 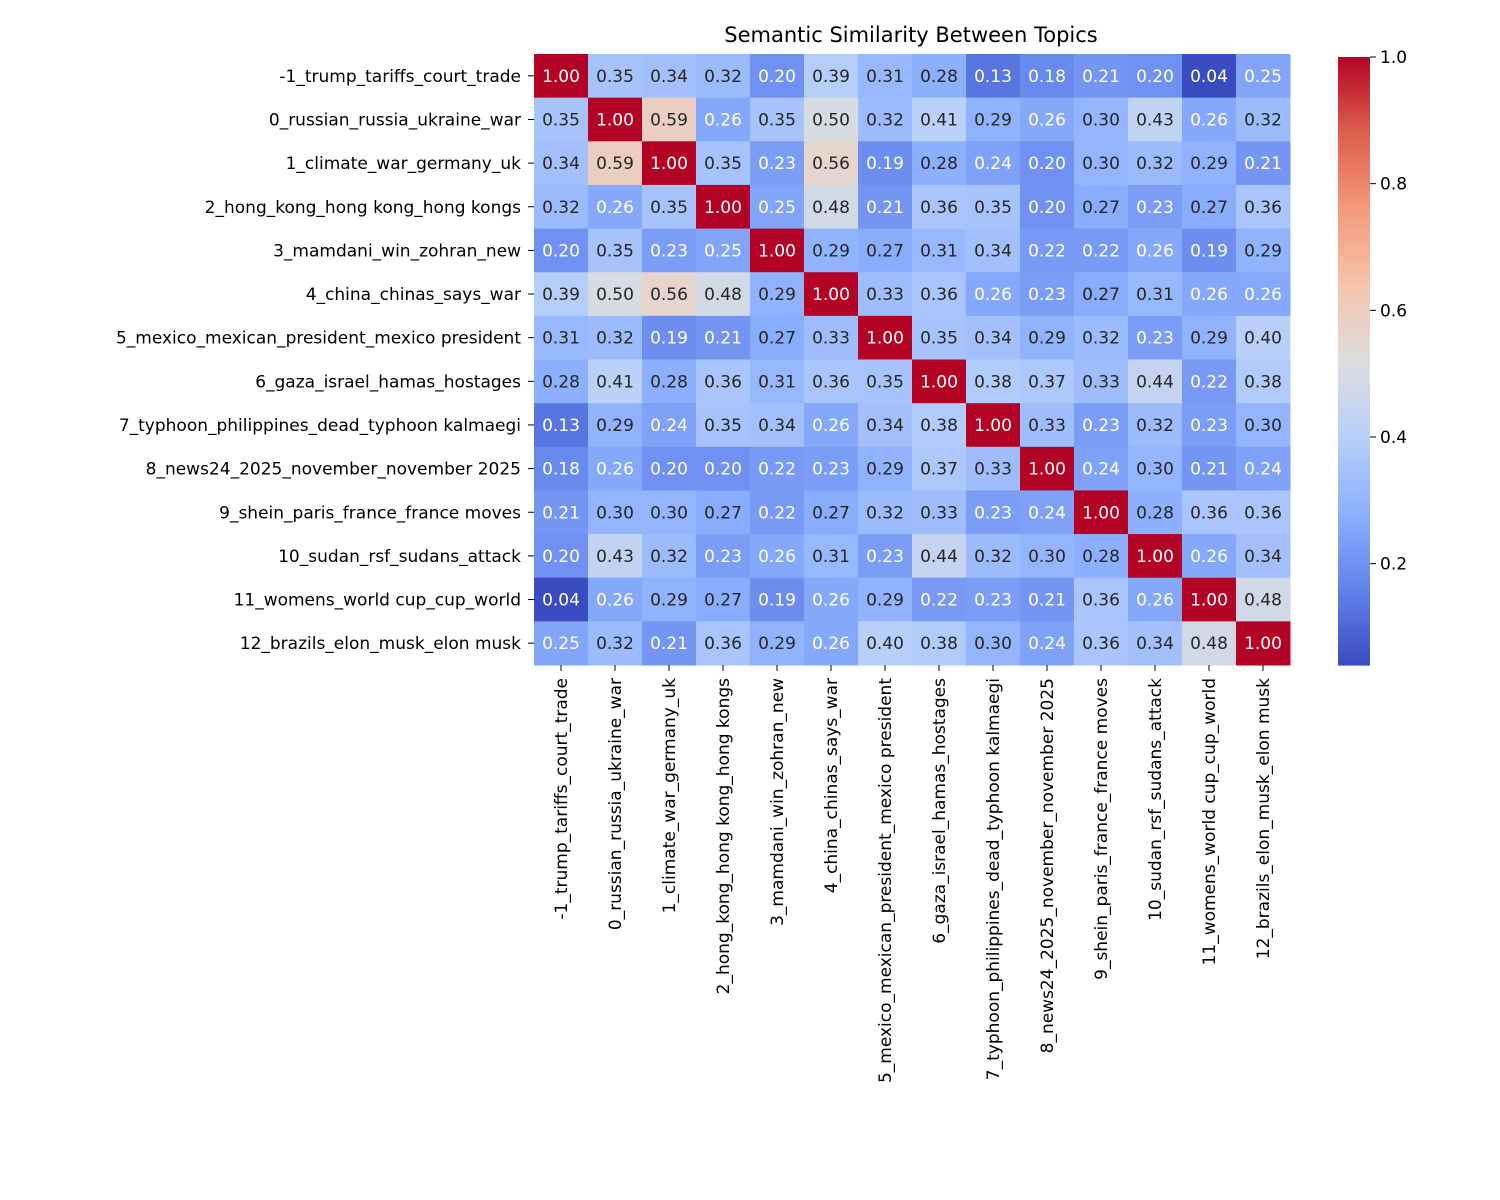 What do you see at coordinates (1372, 357) in the screenshot?
I see `colorbar: 0.2 0.4 0.6 0.8 1.0` at bounding box center [1372, 357].